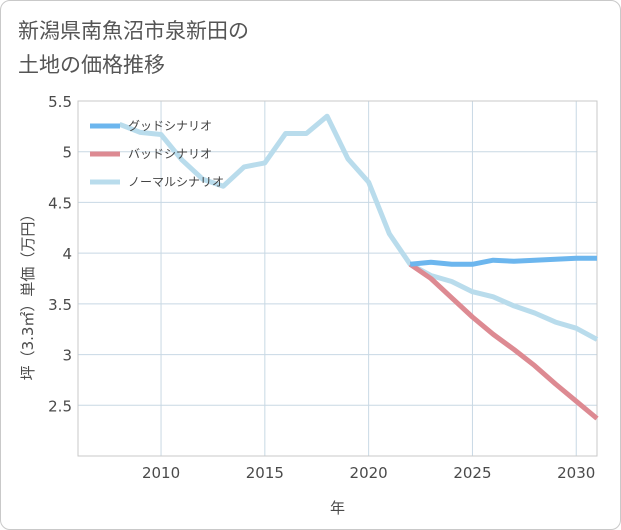 This screenshot has width=621, height=530. I want to click on legend-label: グッドシナリオ, so click(170, 126).